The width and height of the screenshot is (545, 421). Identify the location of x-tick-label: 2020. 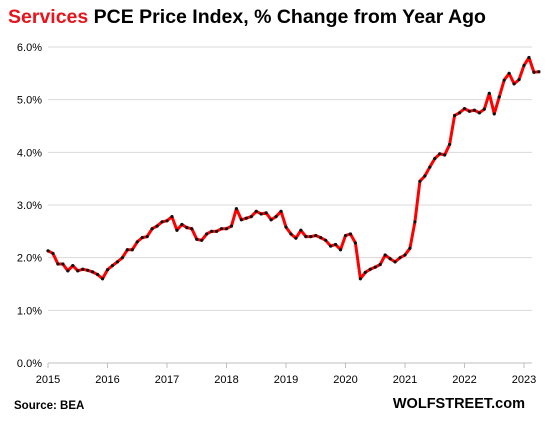
(345, 380).